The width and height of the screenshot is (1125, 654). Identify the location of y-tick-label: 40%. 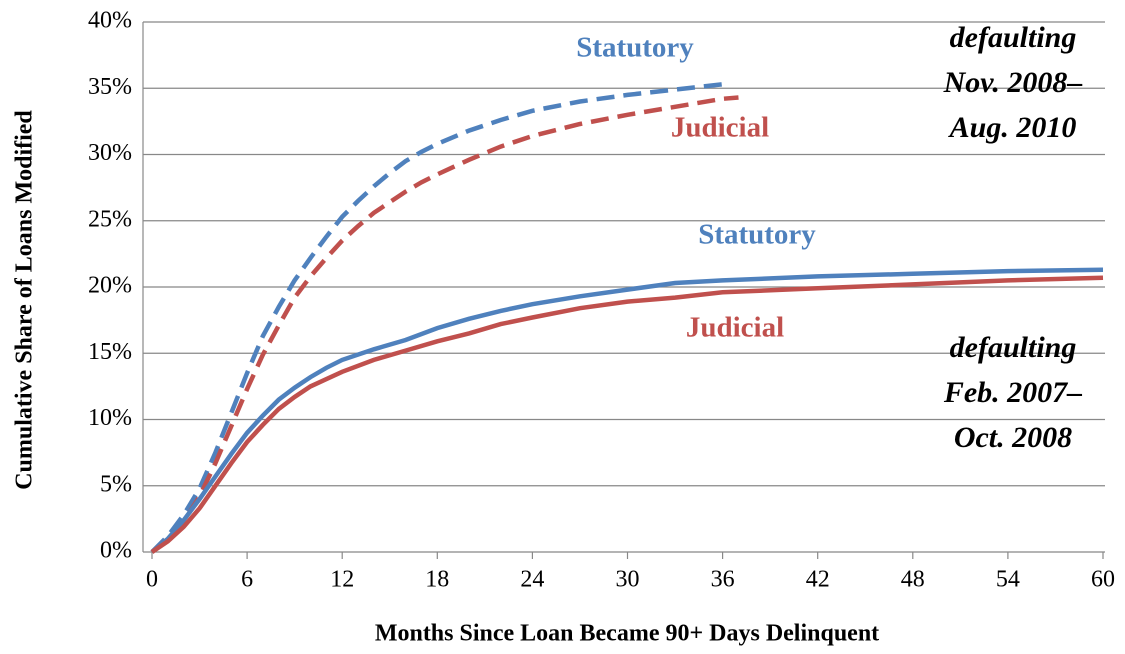
(110, 21).